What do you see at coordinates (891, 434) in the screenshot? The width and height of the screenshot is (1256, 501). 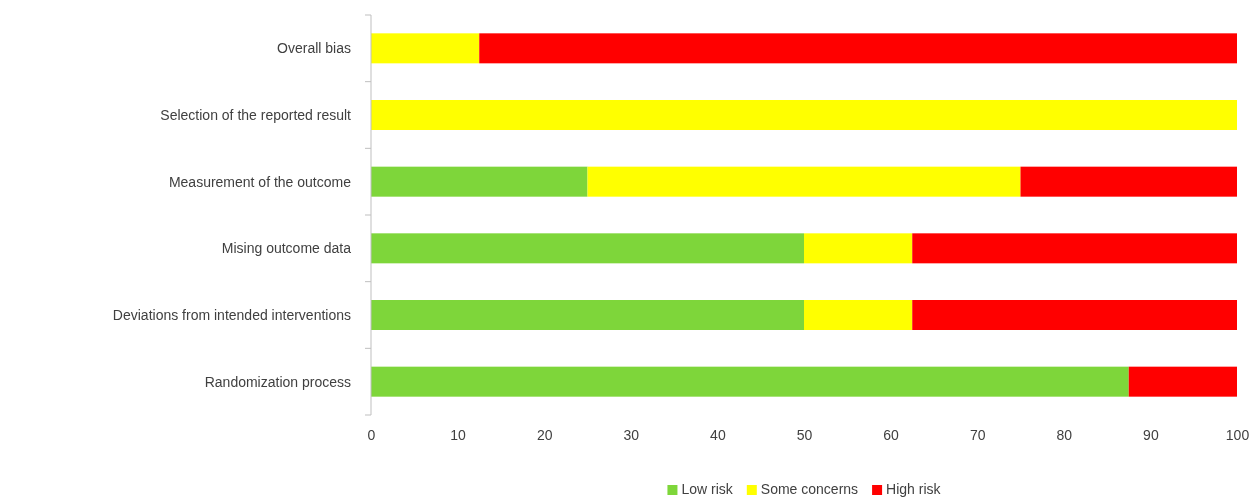 I see `x-tick-label: 60` at bounding box center [891, 434].